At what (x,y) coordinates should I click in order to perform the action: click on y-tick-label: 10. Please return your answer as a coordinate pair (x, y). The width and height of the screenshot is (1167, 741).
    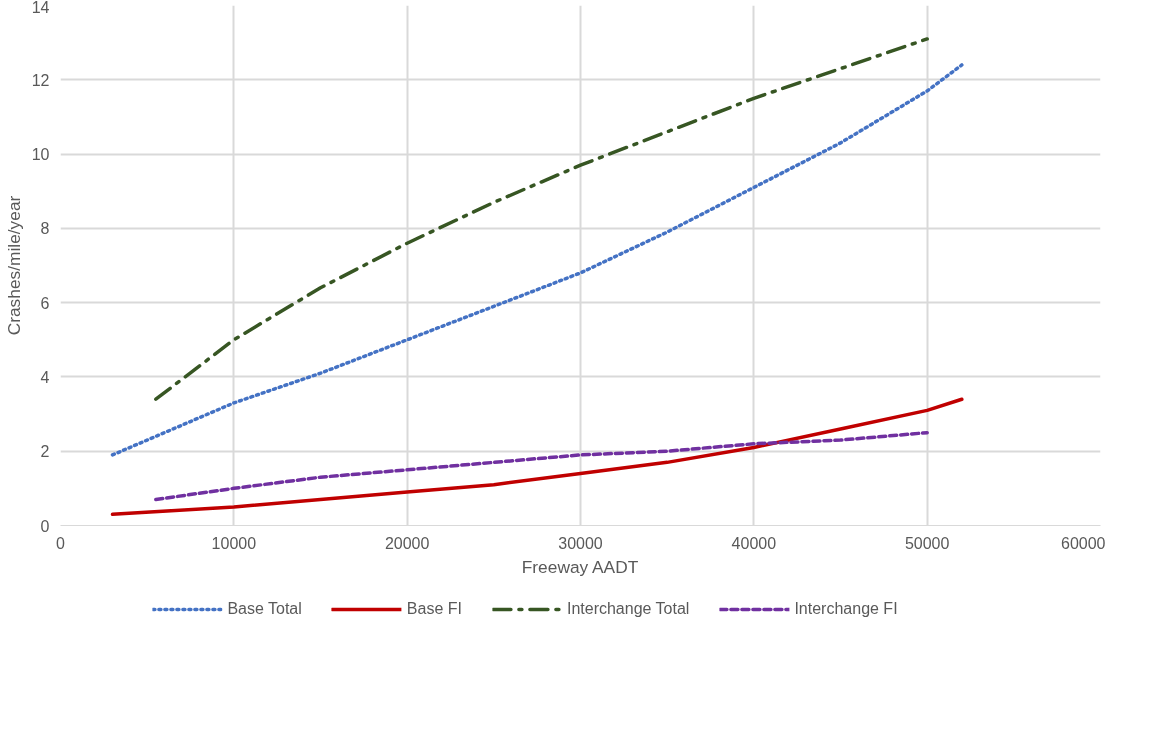
    Looking at the image, I should click on (40, 155).